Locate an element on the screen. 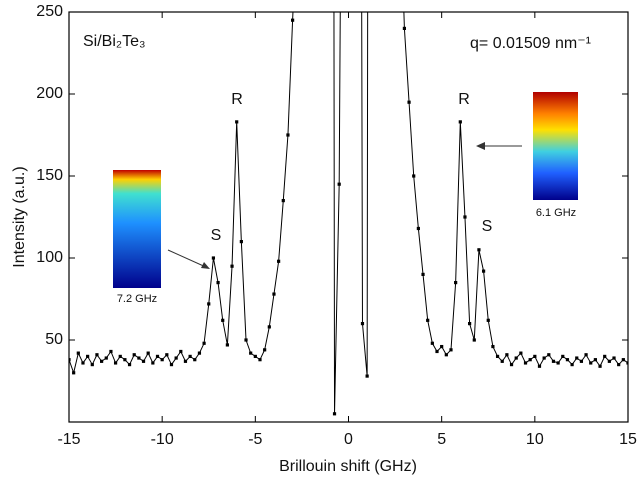 Image resolution: width=639 pixels, height=486 pixels. x-axis-label: Brillouin shift (GHz) is located at coordinates (348, 466).